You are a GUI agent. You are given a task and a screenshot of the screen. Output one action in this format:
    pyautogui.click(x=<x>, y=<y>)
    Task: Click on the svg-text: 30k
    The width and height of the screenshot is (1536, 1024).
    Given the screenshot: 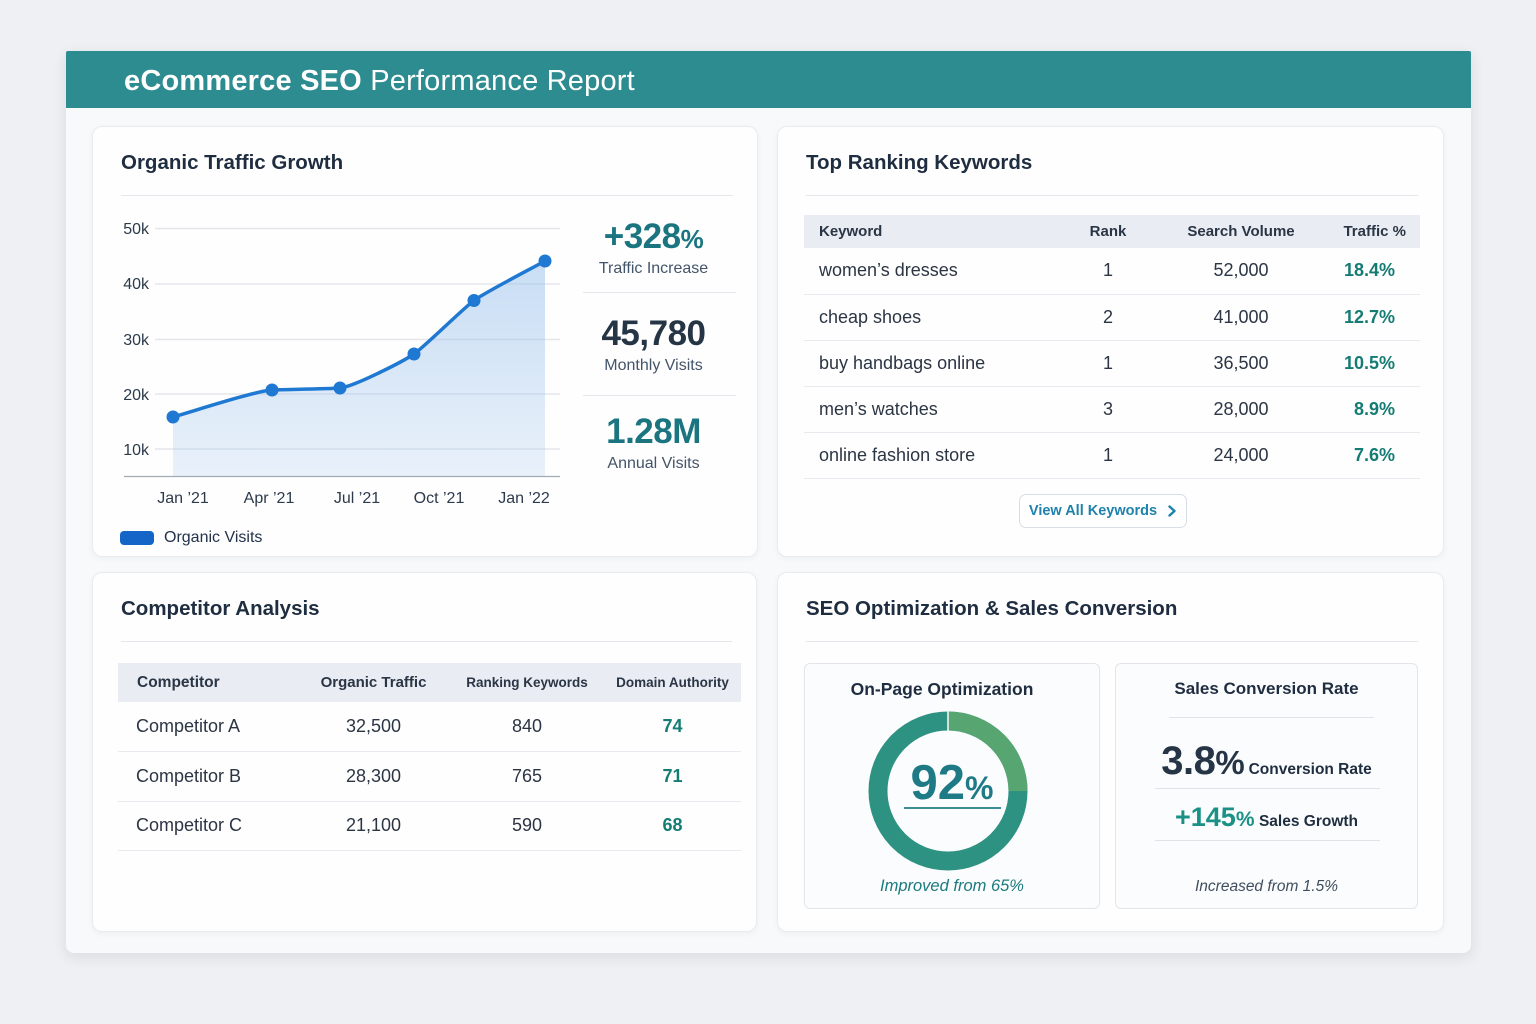 What is the action you would take?
    pyautogui.click(x=136, y=340)
    